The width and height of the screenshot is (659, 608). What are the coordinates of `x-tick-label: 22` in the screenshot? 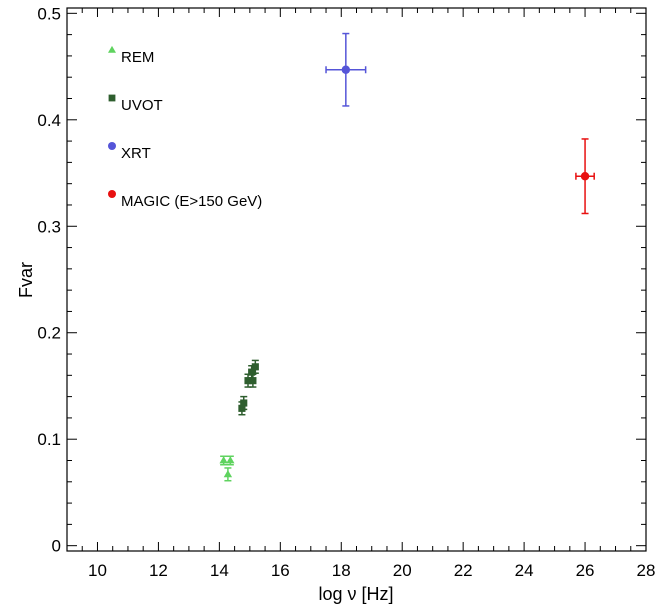 It's located at (463, 570).